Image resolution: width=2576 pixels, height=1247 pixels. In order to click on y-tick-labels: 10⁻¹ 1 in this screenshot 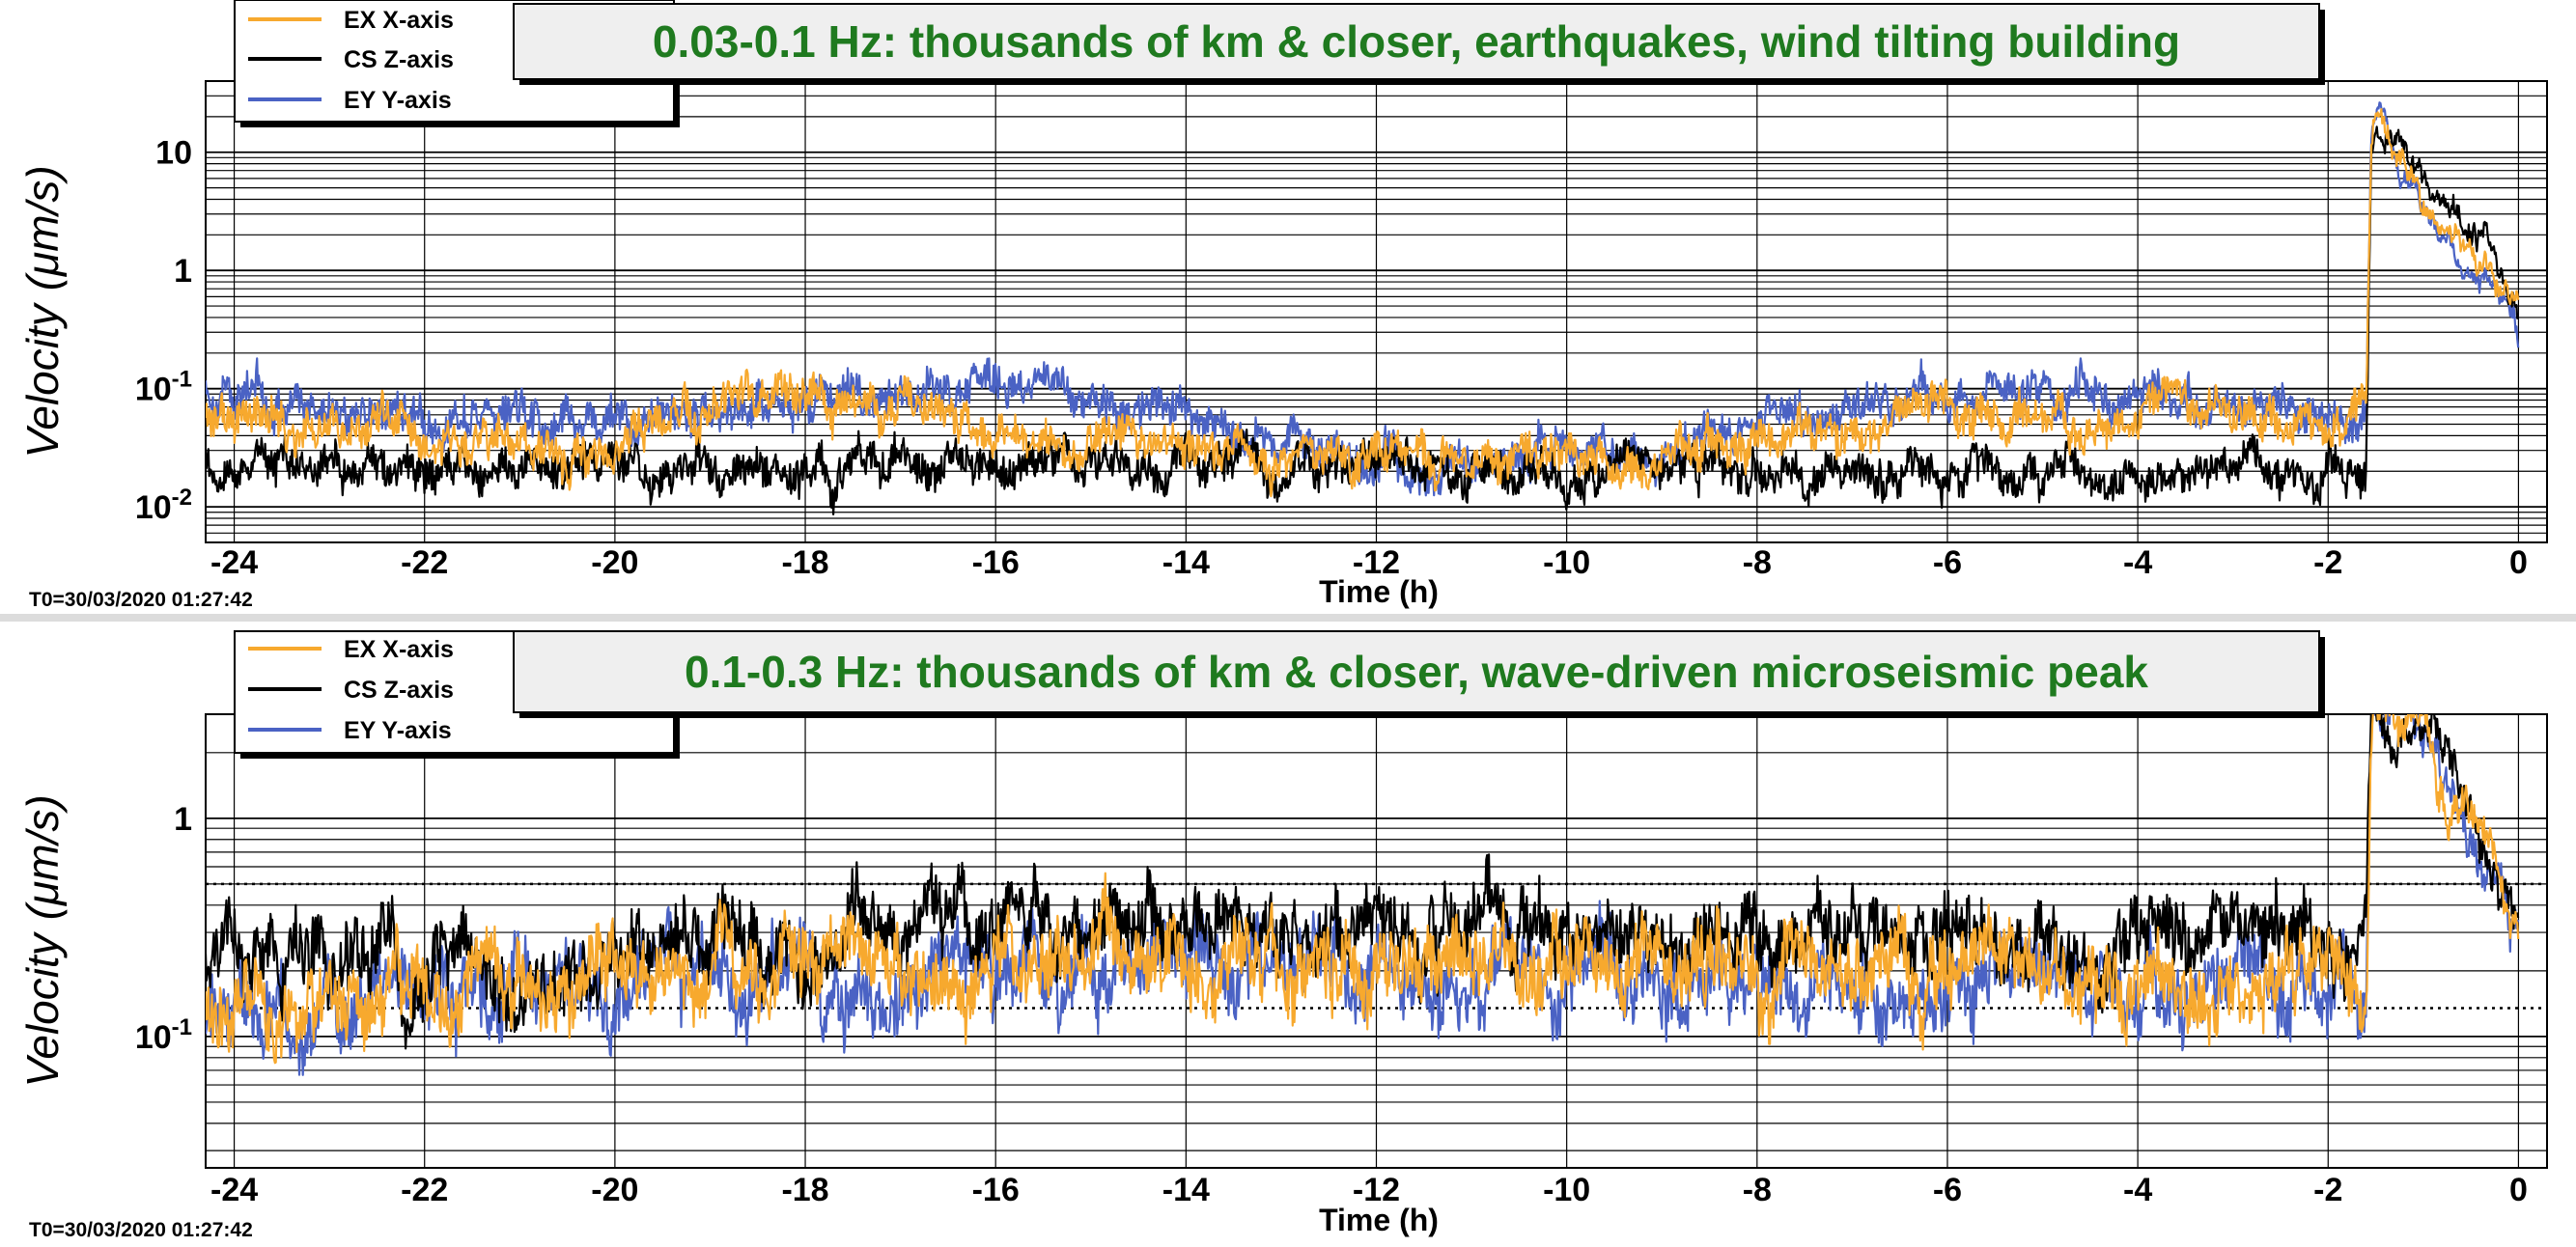, I will do `click(164, 929)`.